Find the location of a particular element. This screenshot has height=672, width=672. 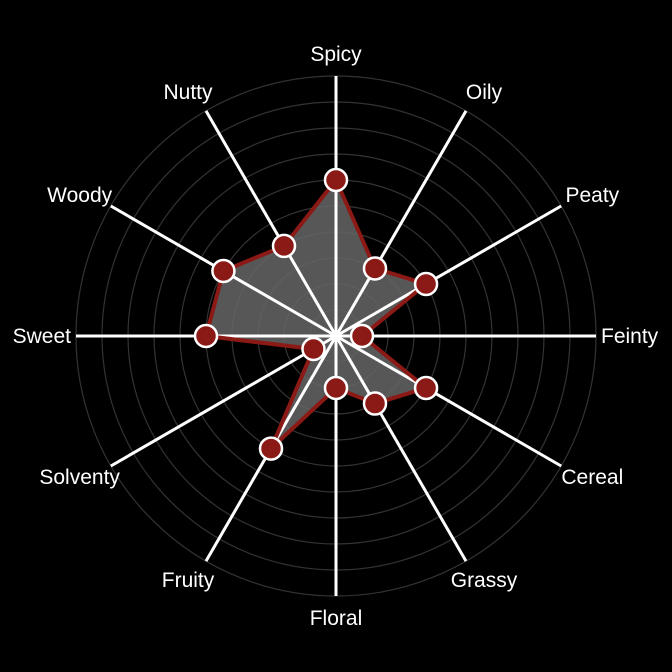

data-point-solventy is located at coordinates (313, 349).